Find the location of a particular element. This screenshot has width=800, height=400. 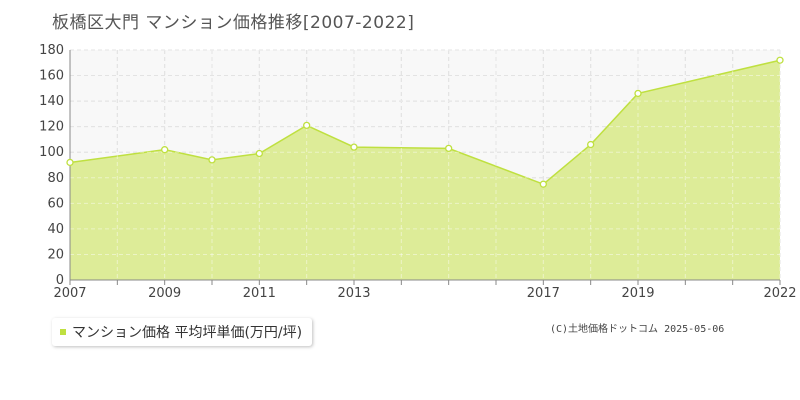

x-tick-label: 2019 is located at coordinates (637, 293).